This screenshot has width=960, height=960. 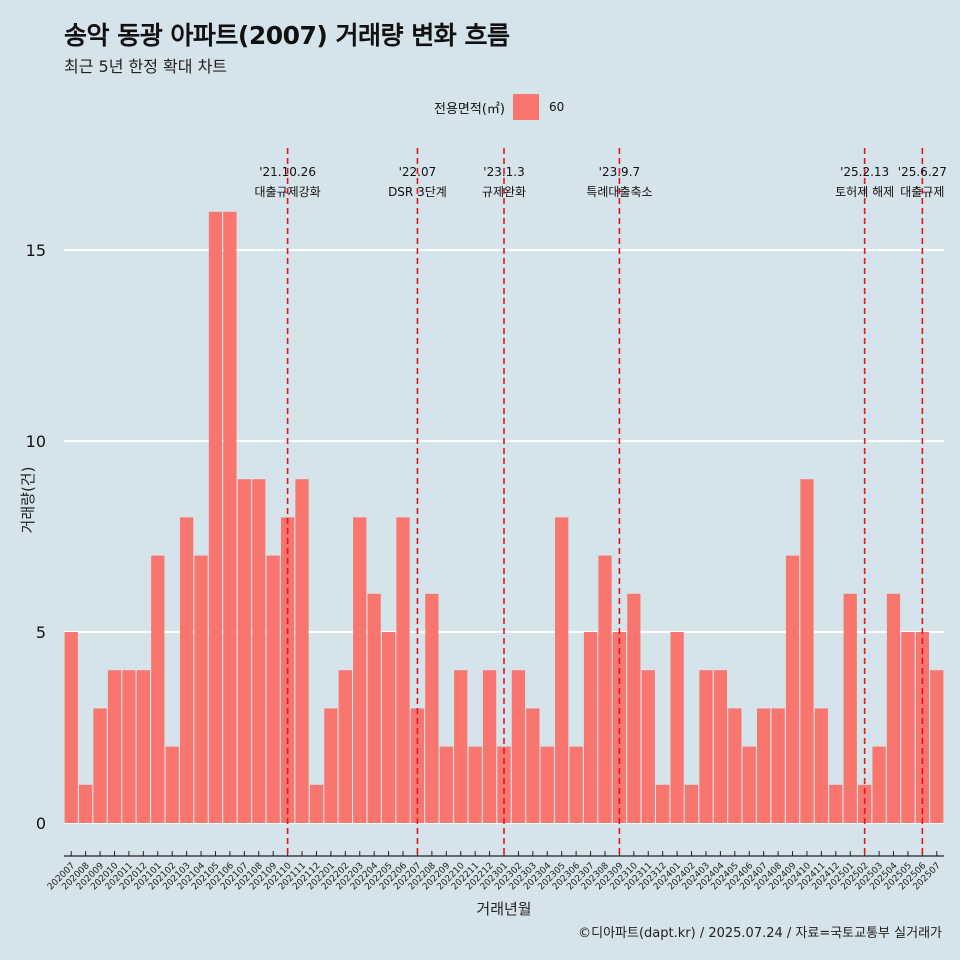 I want to click on legend: 전용면적(㎡) 60, so click(x=499, y=107).